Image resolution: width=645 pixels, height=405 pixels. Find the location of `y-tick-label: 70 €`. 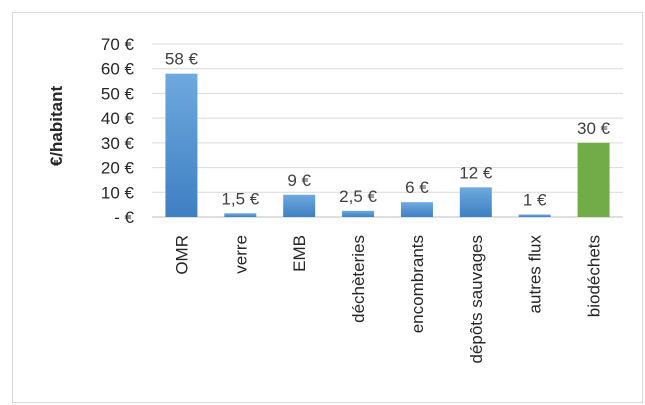

y-tick-label: 70 € is located at coordinates (118, 44).